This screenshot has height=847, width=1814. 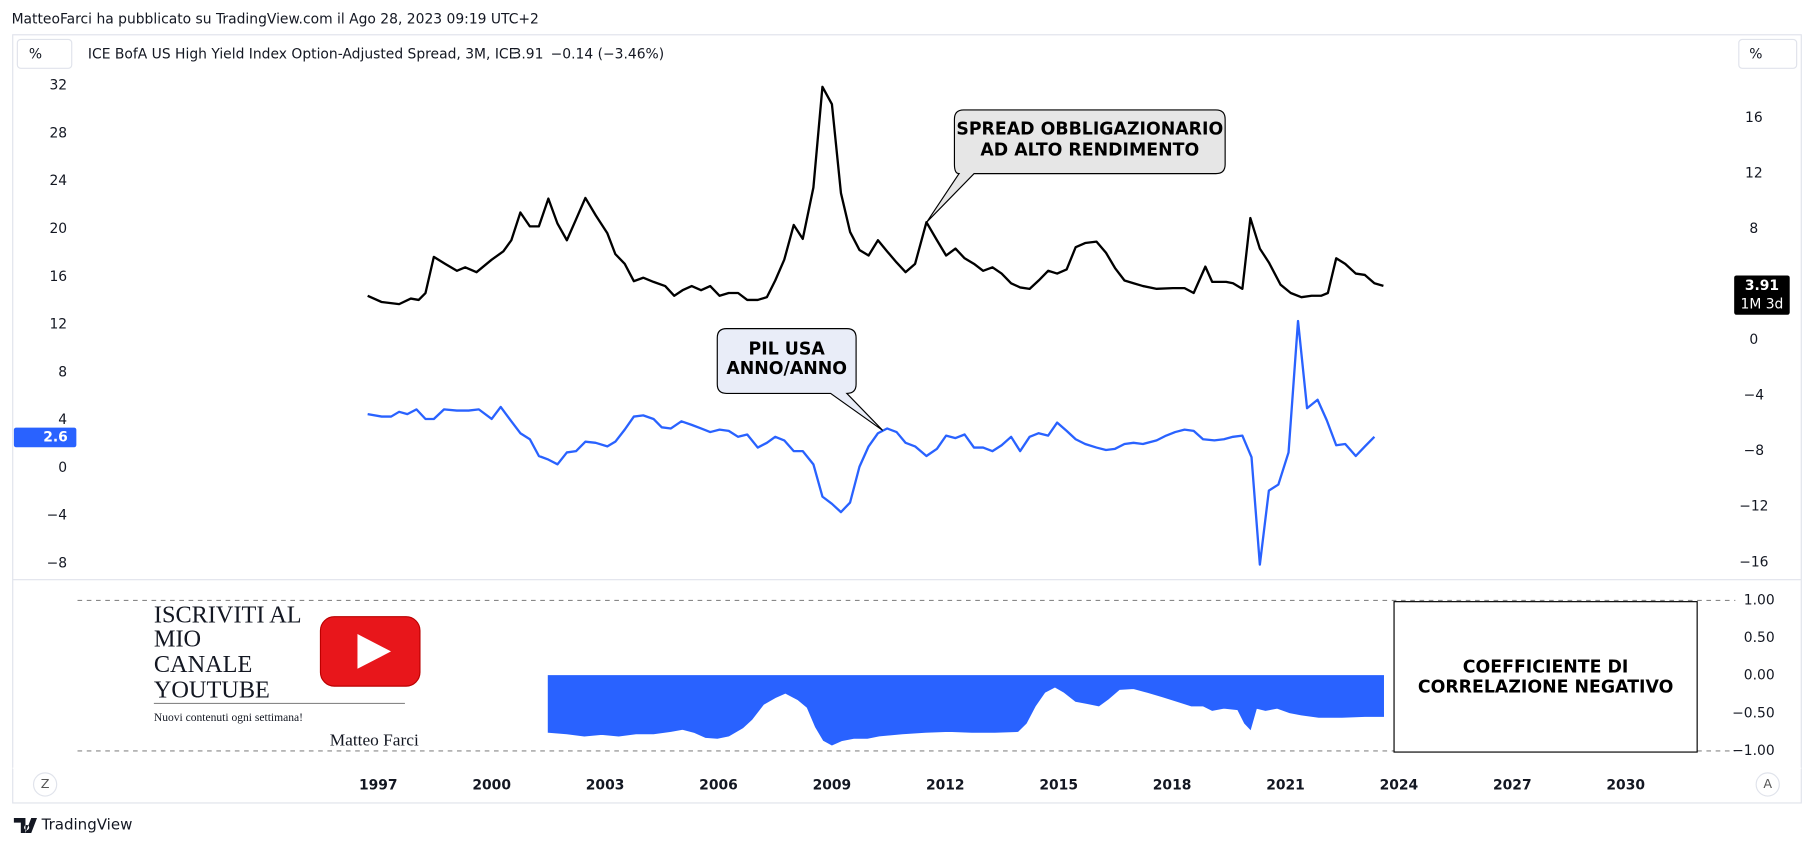 What do you see at coordinates (55, 437) in the screenshot?
I see `last-value-label: 2.6` at bounding box center [55, 437].